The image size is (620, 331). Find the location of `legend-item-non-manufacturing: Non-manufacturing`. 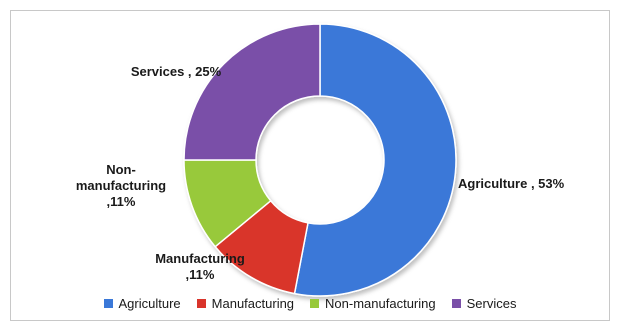

legend-item-non-manufacturing: Non-manufacturing is located at coordinates (373, 303).